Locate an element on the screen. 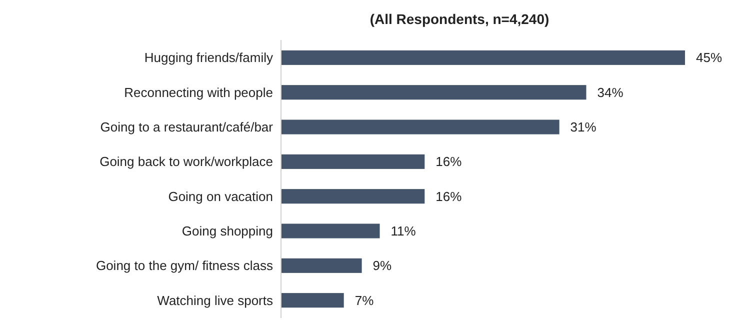 Image resolution: width=750 pixels, height=330 pixels. data-label: 31% is located at coordinates (583, 127).